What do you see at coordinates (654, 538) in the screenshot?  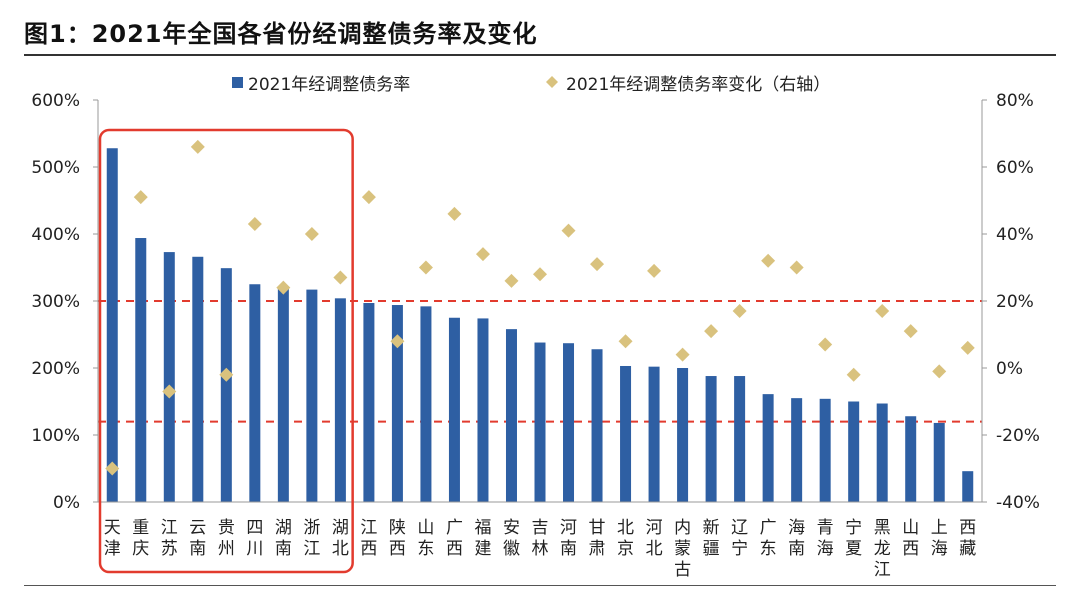 I see `category-label: 河北` at bounding box center [654, 538].